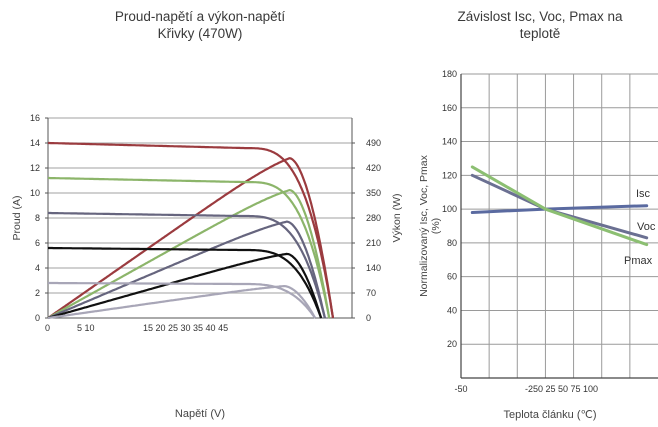 This screenshot has height=427, width=658. What do you see at coordinates (86, 328) in the screenshot?
I see `x-tick-label: 5 10` at bounding box center [86, 328].